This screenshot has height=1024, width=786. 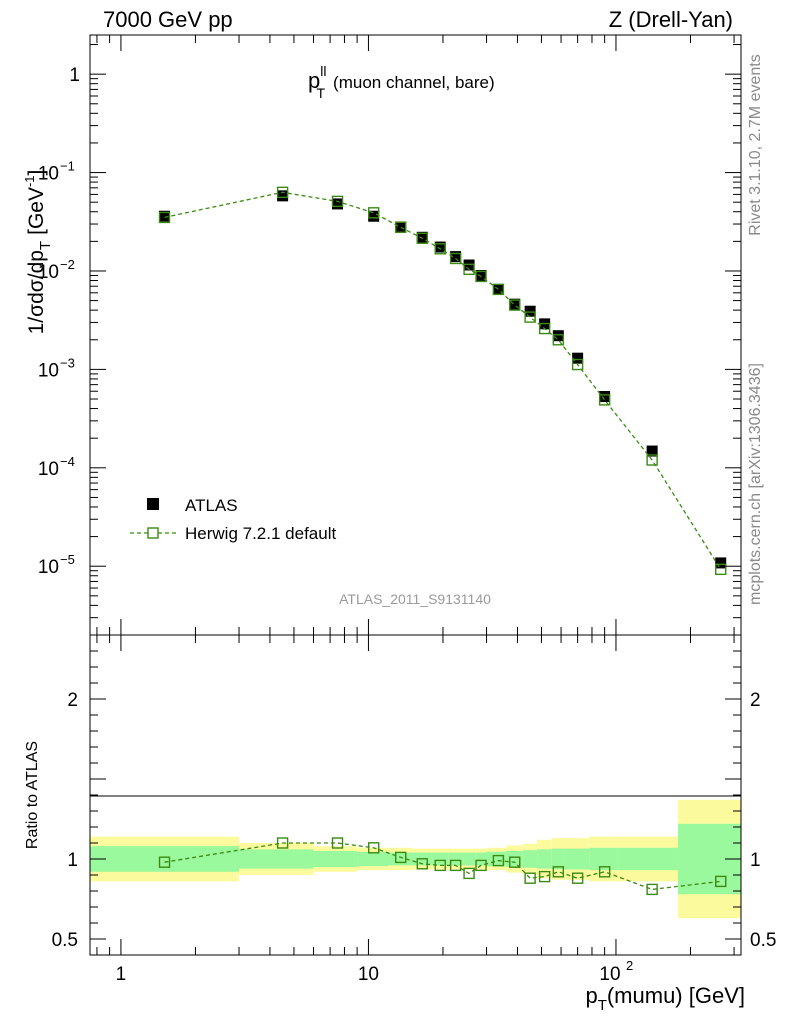 What do you see at coordinates (45, 245) in the screenshot?
I see `main-y-label-sub: T` at bounding box center [45, 245].